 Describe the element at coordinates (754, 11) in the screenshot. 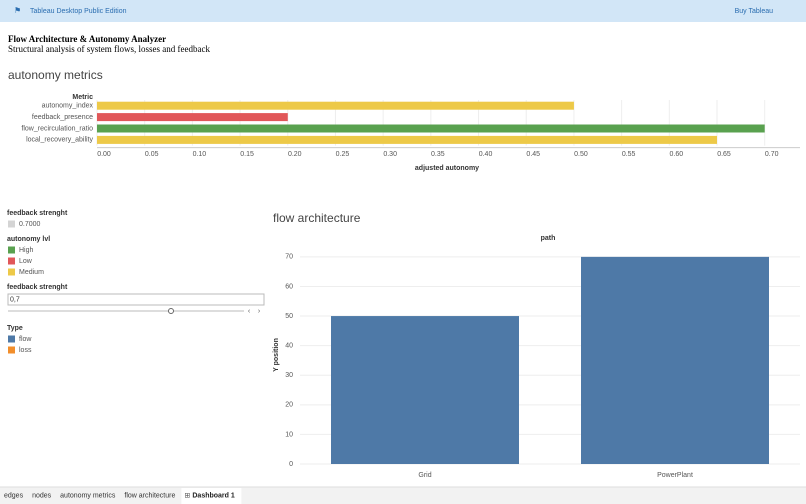

I see `buy-link: Buy Tableau` at that location.